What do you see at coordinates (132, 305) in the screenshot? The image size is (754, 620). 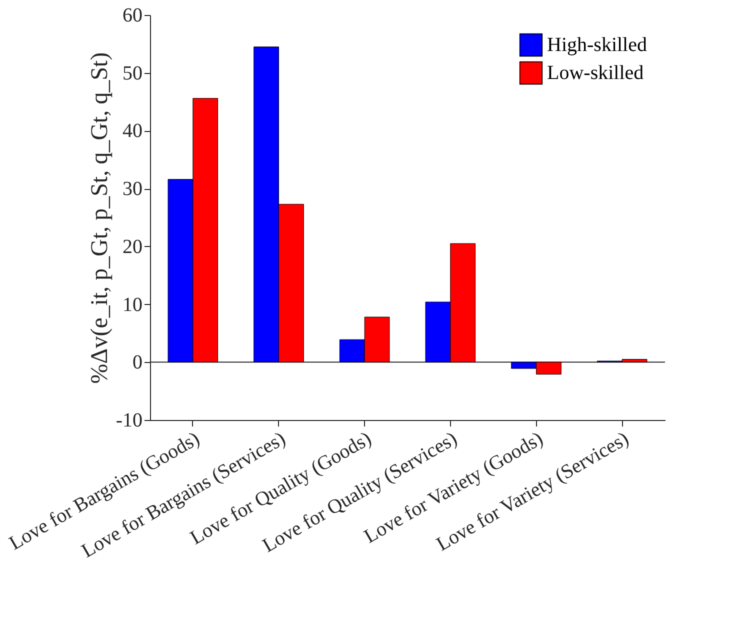 I see `y-tick-label: 10` at bounding box center [132, 305].